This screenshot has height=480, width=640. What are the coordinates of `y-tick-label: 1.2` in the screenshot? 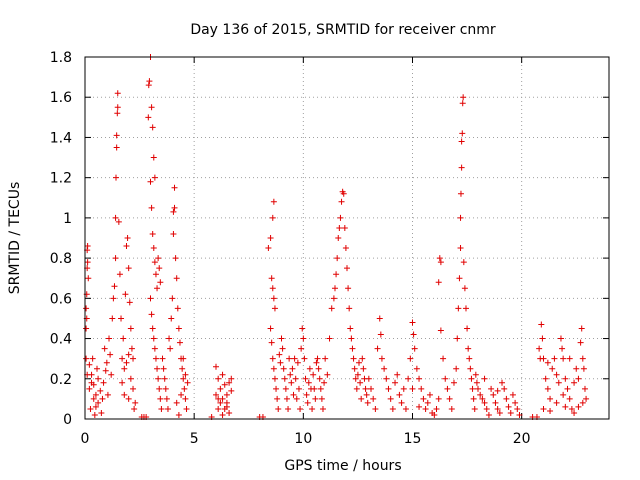 It's located at (61, 179).